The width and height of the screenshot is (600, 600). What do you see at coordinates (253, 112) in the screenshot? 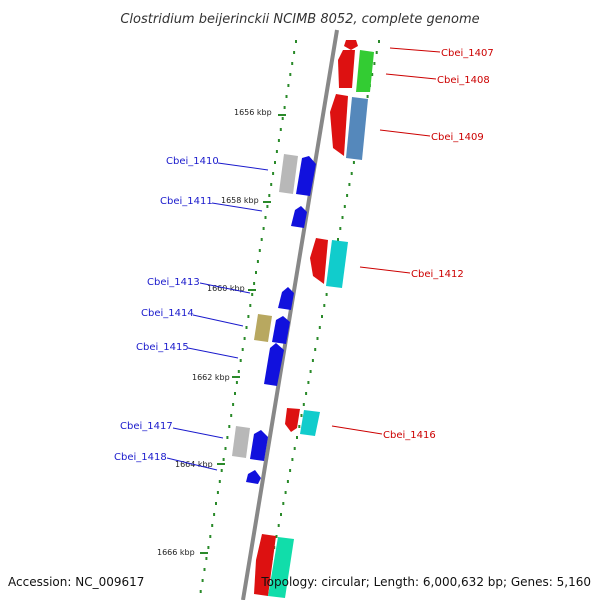
I see `kbp-label: 1656 kbp` at bounding box center [253, 112].